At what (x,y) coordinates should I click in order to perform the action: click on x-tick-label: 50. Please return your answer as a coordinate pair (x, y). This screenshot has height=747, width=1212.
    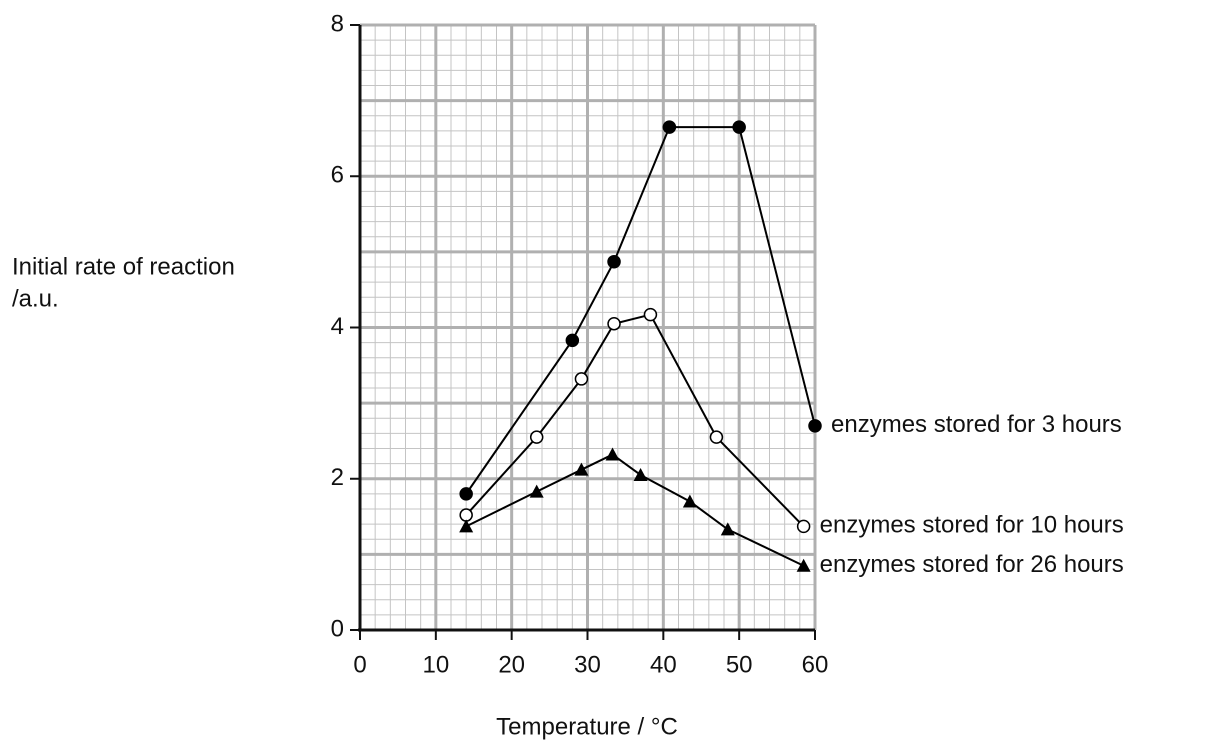
    Looking at the image, I should click on (739, 664).